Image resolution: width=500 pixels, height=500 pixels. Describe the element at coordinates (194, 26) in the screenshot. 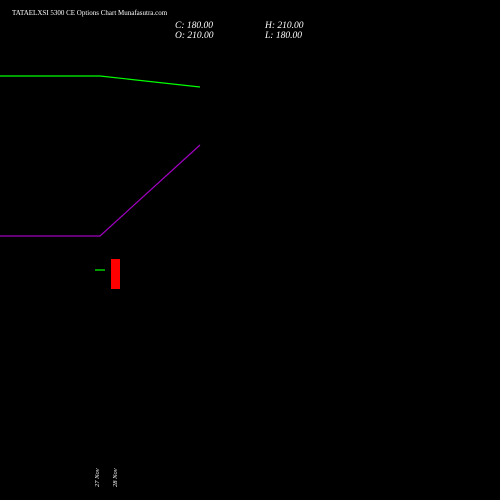

I see `close-label: C: 180.00` at that location.